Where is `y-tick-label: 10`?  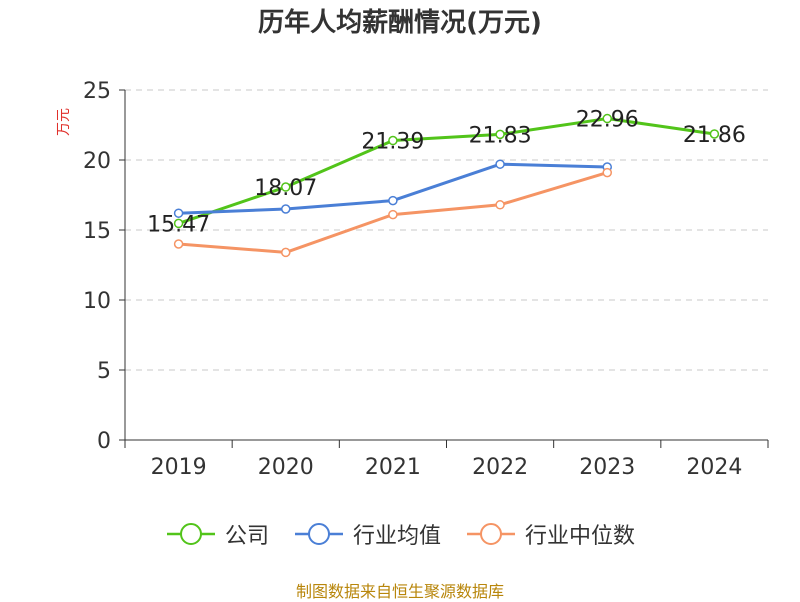
y-tick-label: 10 is located at coordinates (97, 301).